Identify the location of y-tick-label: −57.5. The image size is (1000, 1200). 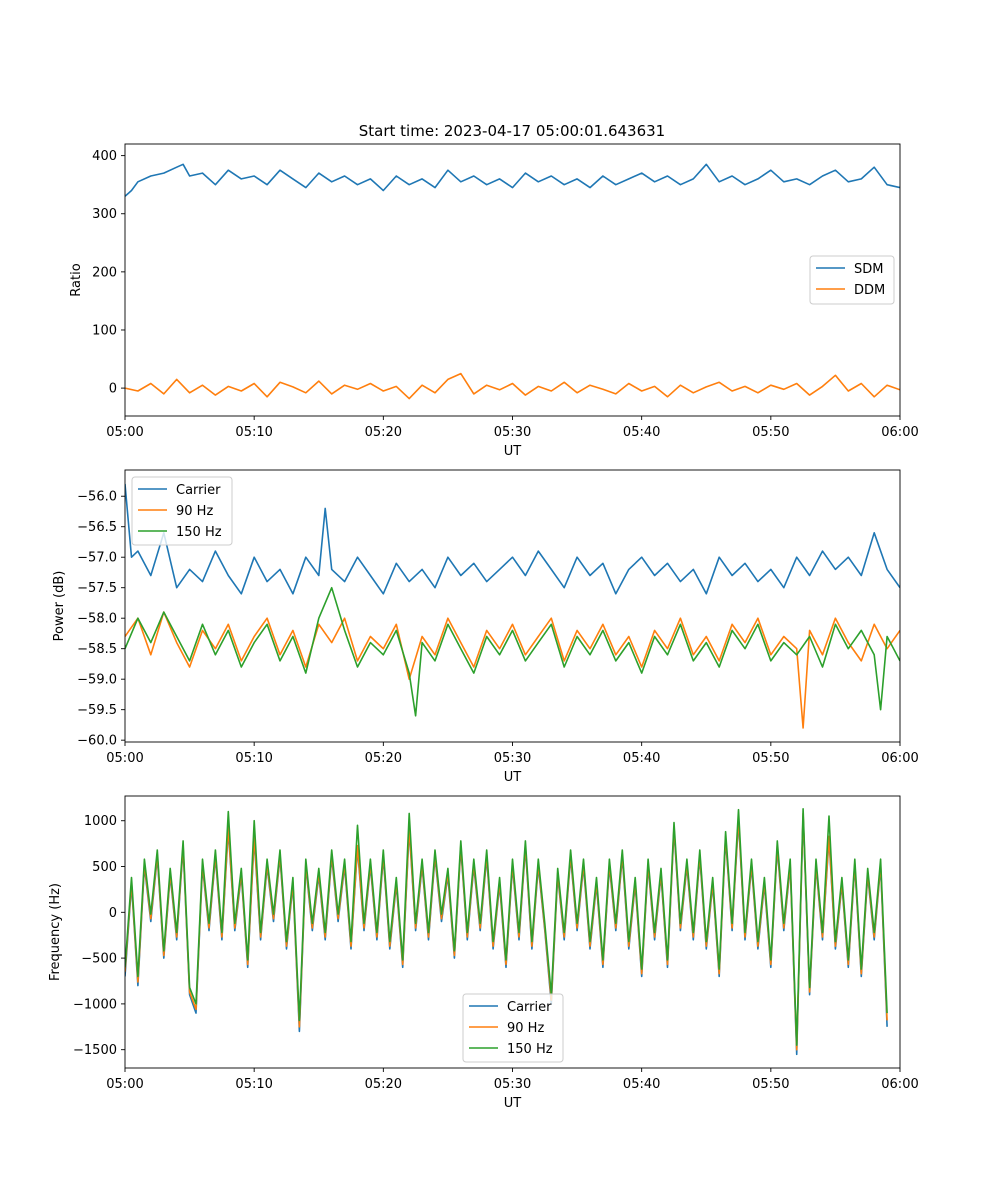
(97, 588).